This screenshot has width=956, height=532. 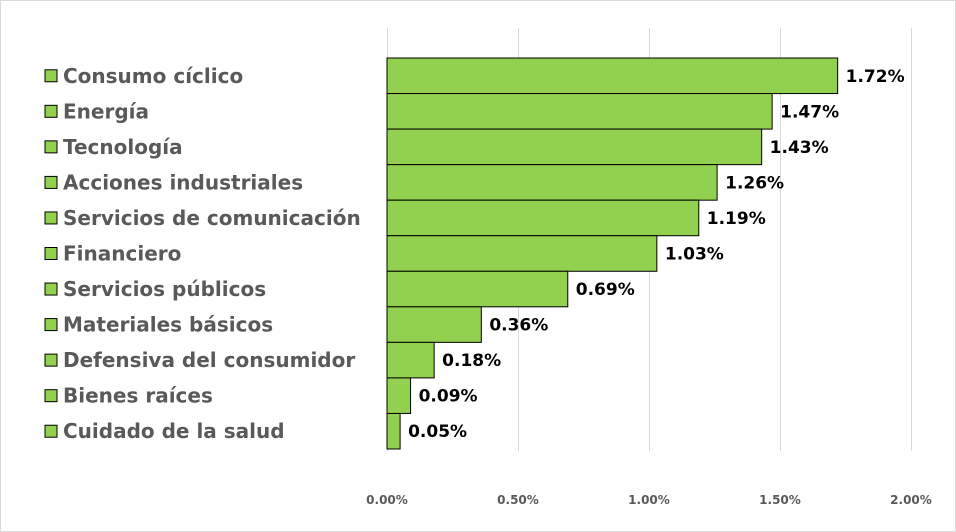 I want to click on x-tick-label: 1.50%, so click(x=780, y=500).